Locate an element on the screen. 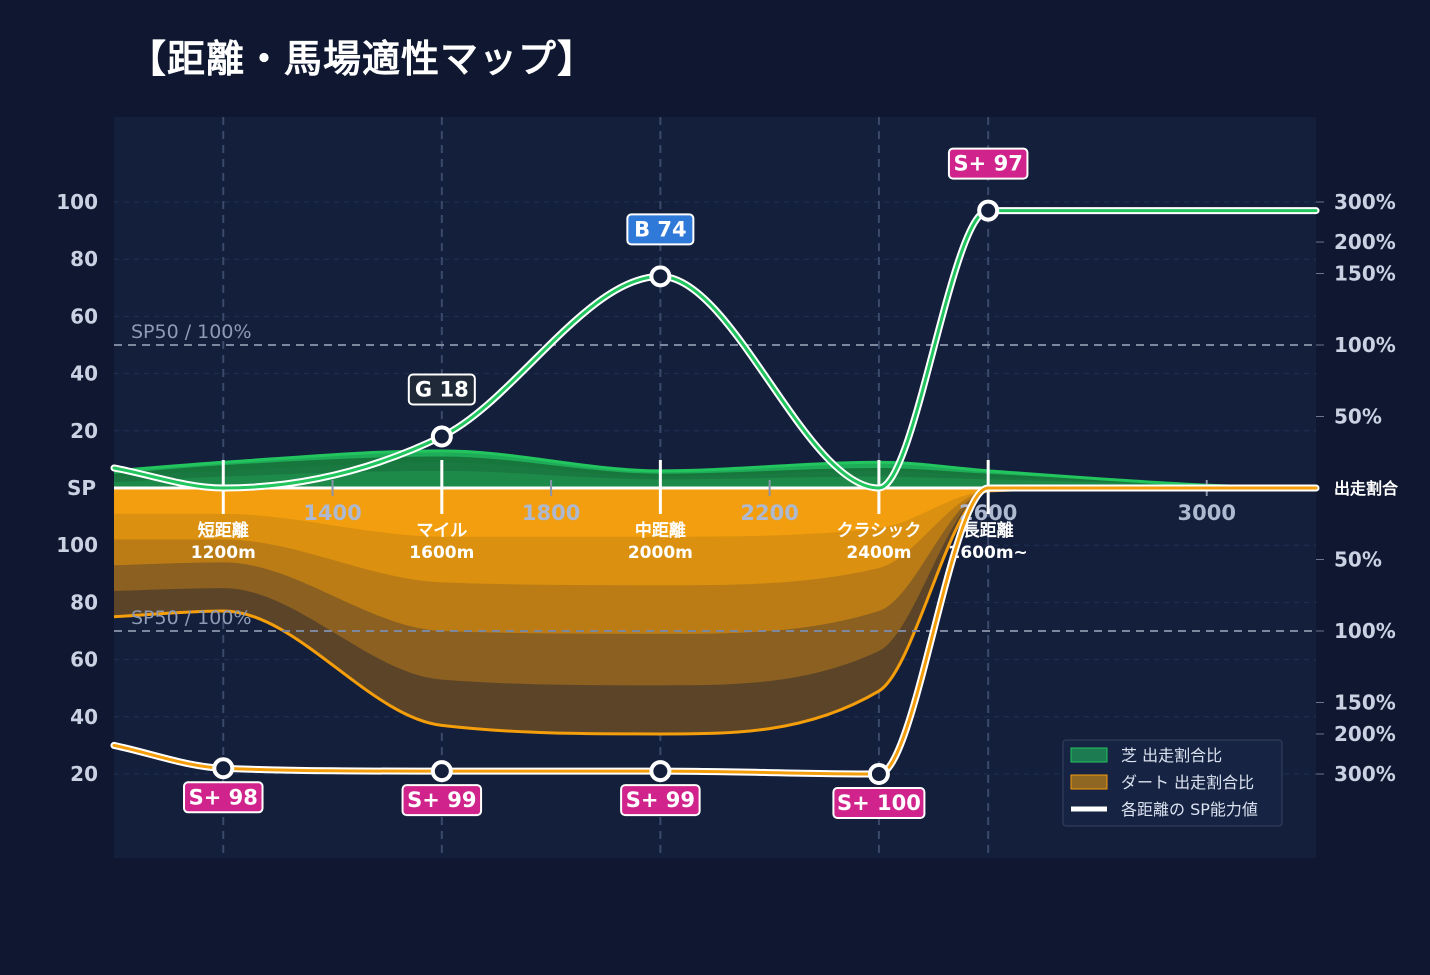 Image resolution: width=1430 pixels, height=975 pixels. category-distance: 2000m is located at coordinates (660, 553).